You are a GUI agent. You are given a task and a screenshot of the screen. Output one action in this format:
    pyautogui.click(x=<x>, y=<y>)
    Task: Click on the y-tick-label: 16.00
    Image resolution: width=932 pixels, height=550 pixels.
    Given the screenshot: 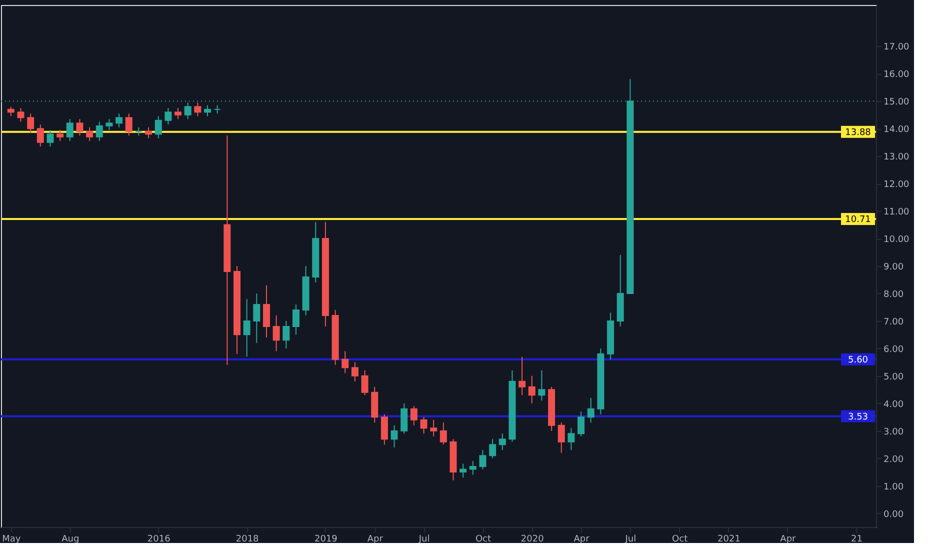 What is the action you would take?
    pyautogui.click(x=897, y=75)
    